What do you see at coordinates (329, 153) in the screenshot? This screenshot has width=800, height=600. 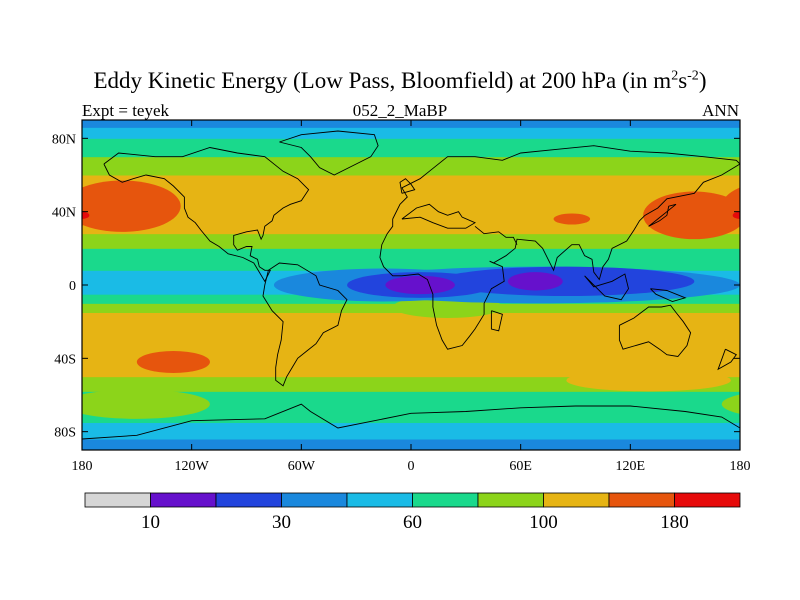 I see `coastline-greenland` at bounding box center [329, 153].